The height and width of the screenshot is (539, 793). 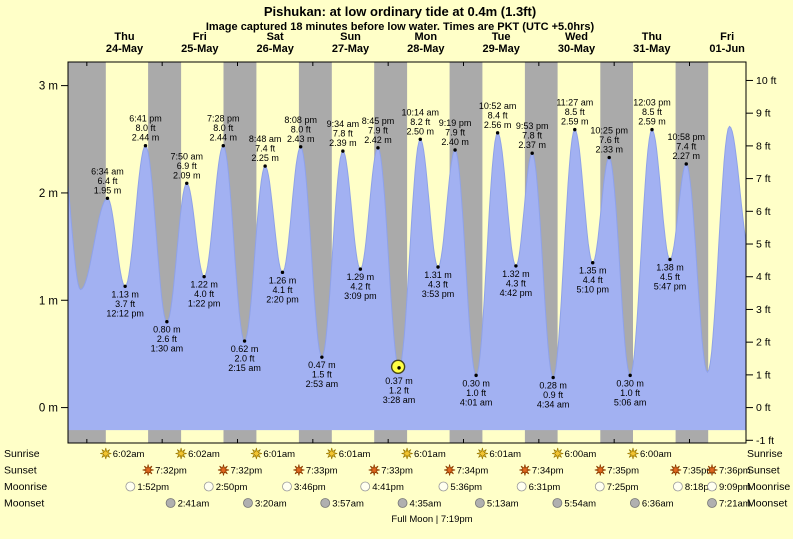 I want to click on sunrise-time: 6:00am, so click(x=656, y=454).